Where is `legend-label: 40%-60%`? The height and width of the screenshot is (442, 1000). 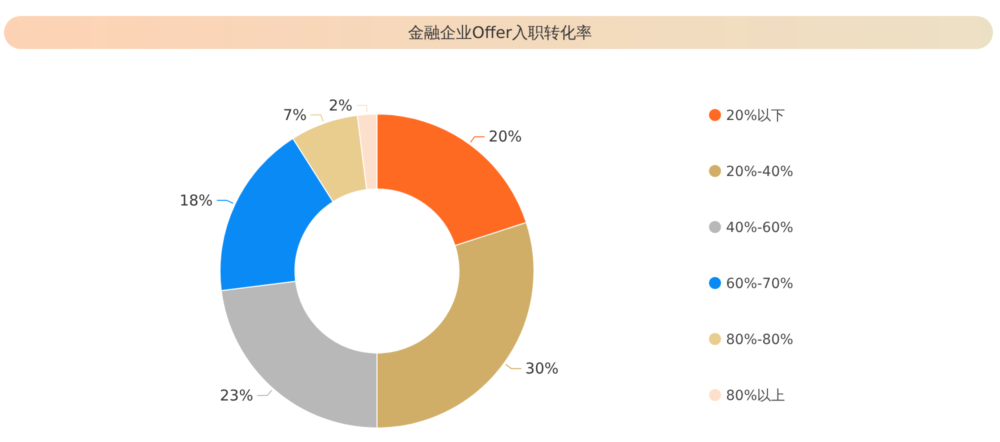
legend-label: 40%-60% is located at coordinates (760, 228).